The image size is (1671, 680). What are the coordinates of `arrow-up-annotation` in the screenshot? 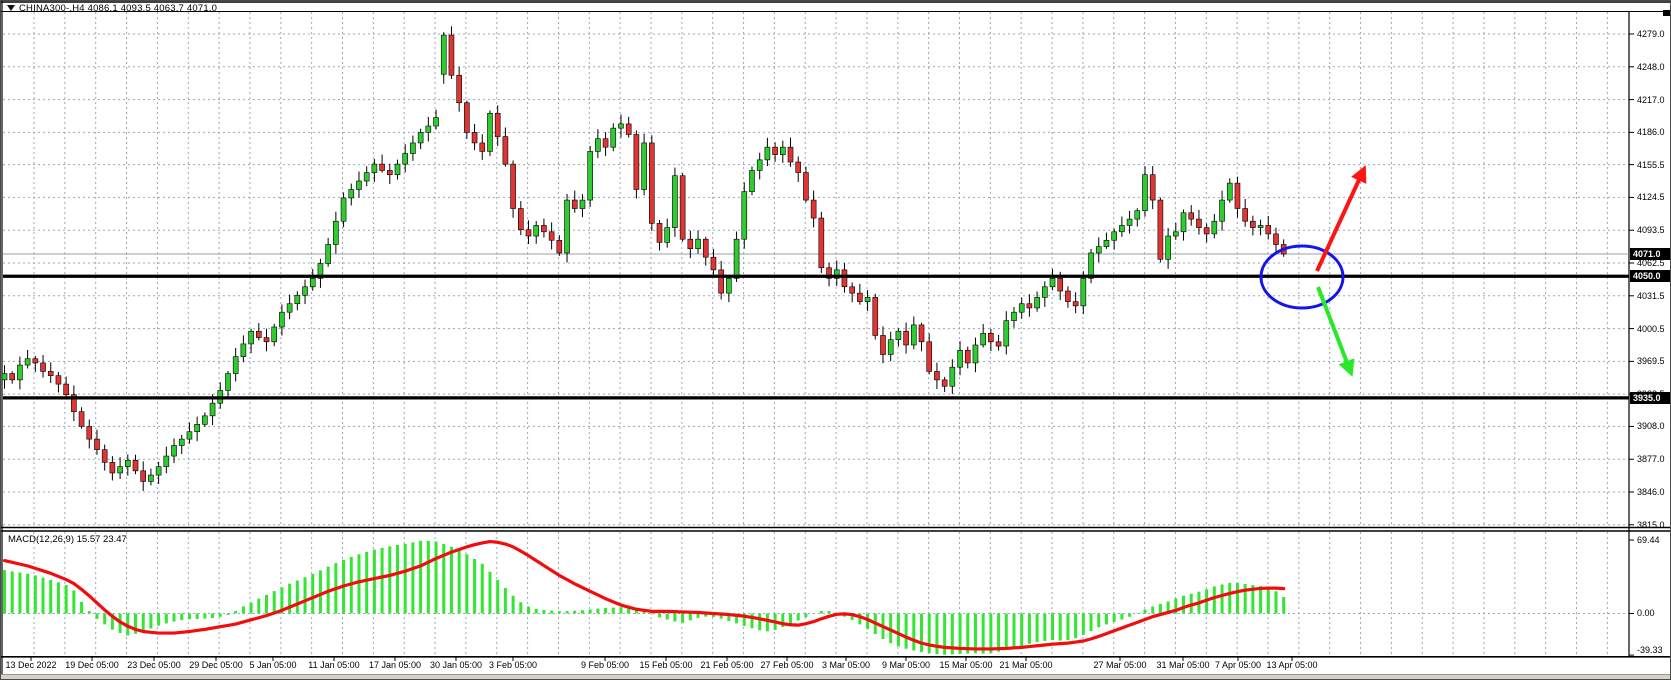 It's located at (1341, 218).